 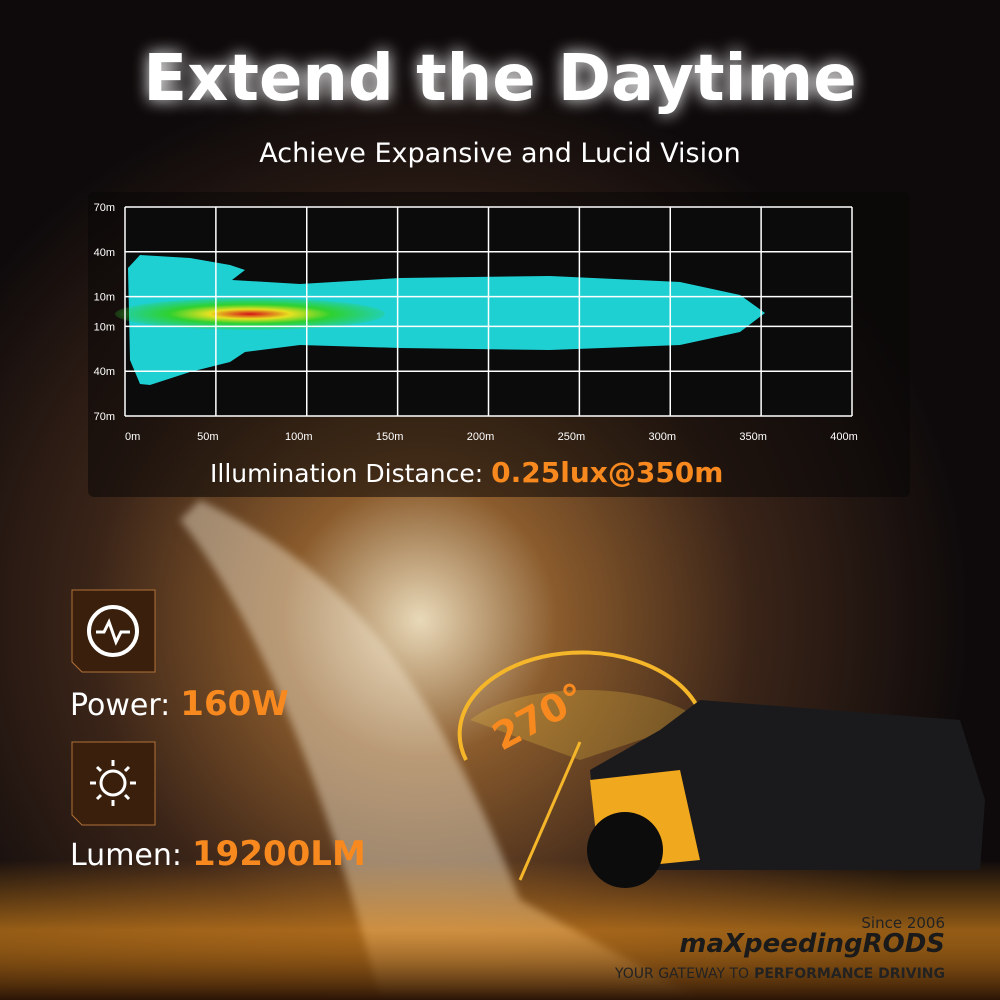 I want to click on spec-value: 160W, so click(x=234, y=704).